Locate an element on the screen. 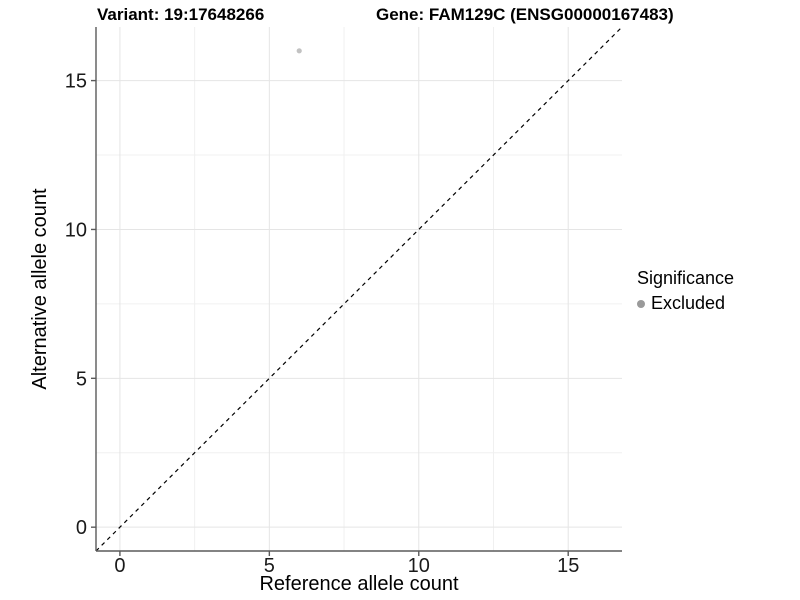  y-tick-label: 0 is located at coordinates (81, 528).